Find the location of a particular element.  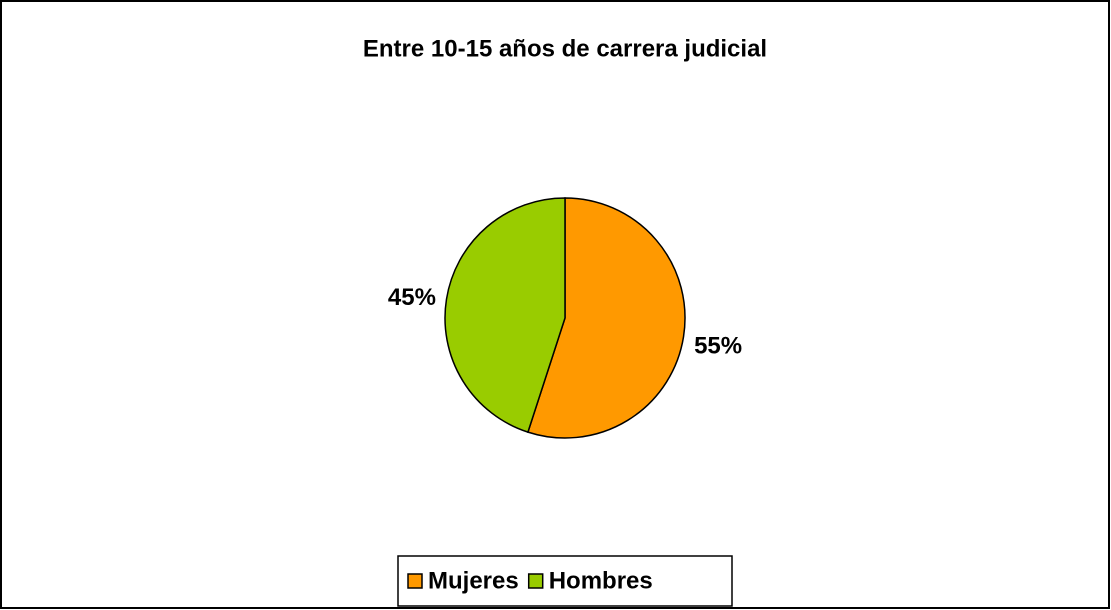

slice-label: 45% is located at coordinates (412, 297).